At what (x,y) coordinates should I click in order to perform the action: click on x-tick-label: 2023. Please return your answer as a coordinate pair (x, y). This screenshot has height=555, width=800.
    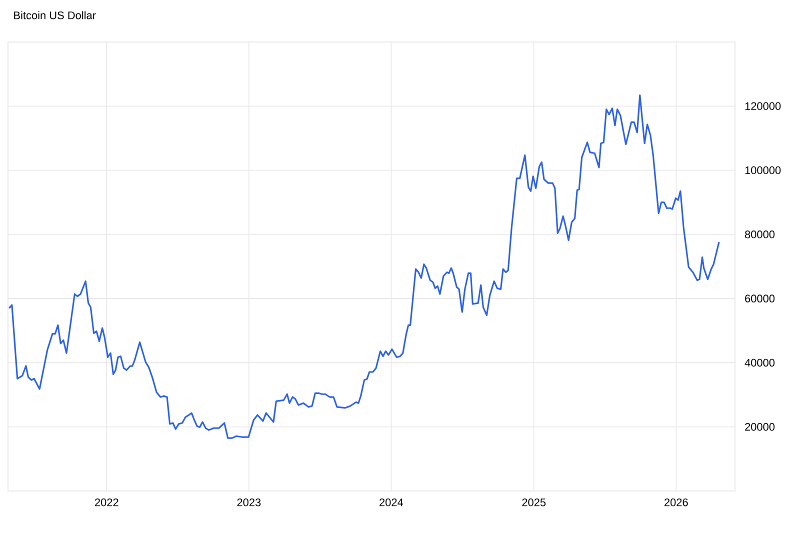
    Looking at the image, I should click on (249, 502).